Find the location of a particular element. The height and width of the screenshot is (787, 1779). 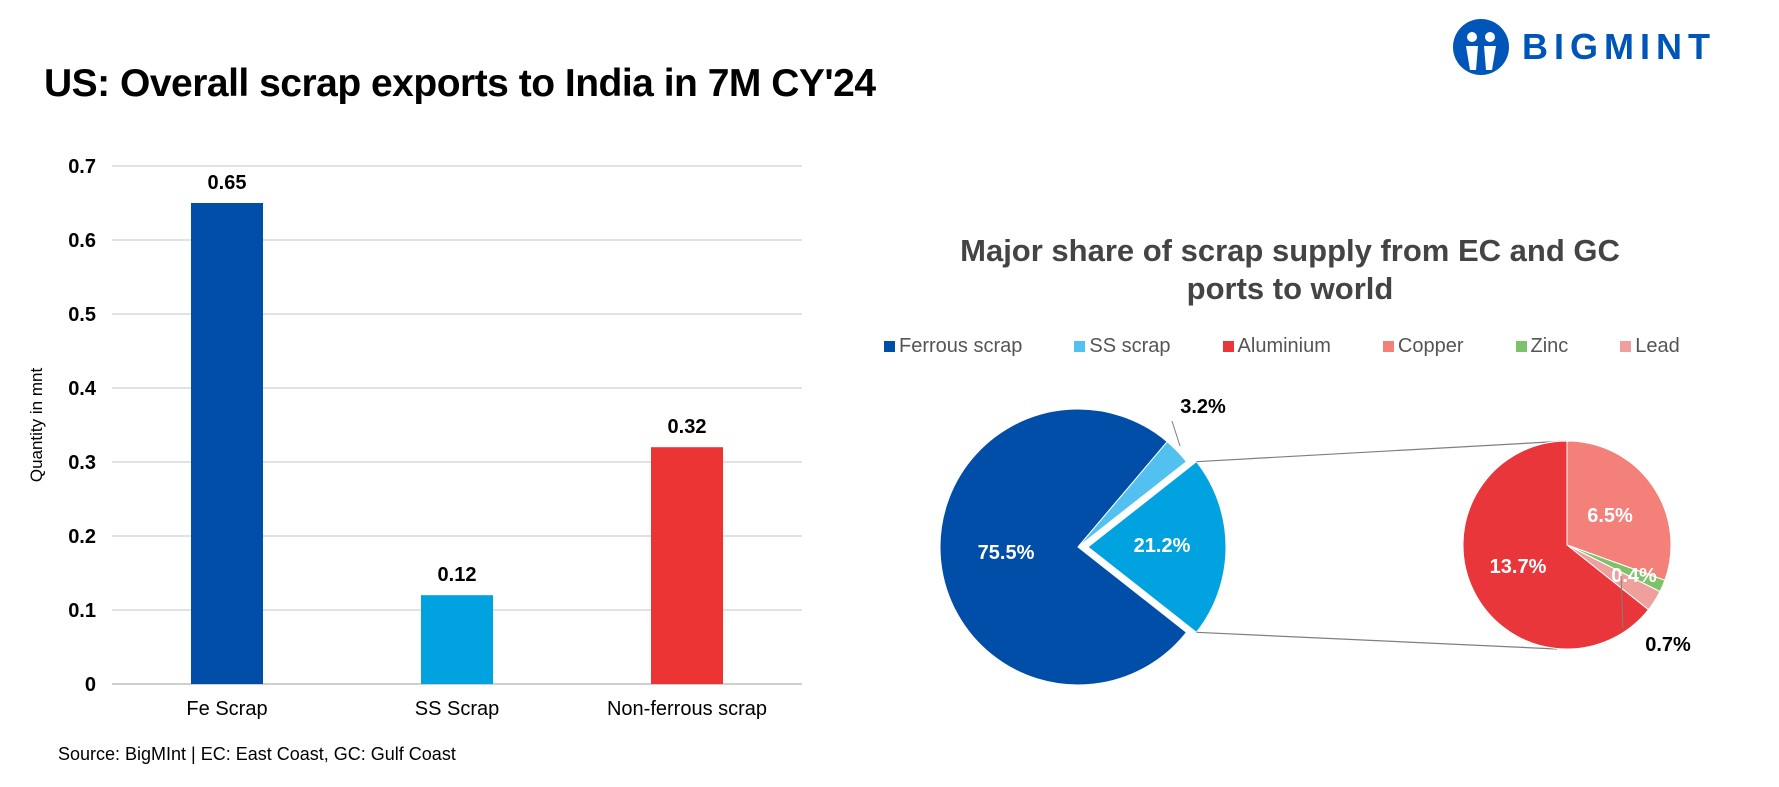

pie-label-zinc: 0.4% is located at coordinates (1634, 576).